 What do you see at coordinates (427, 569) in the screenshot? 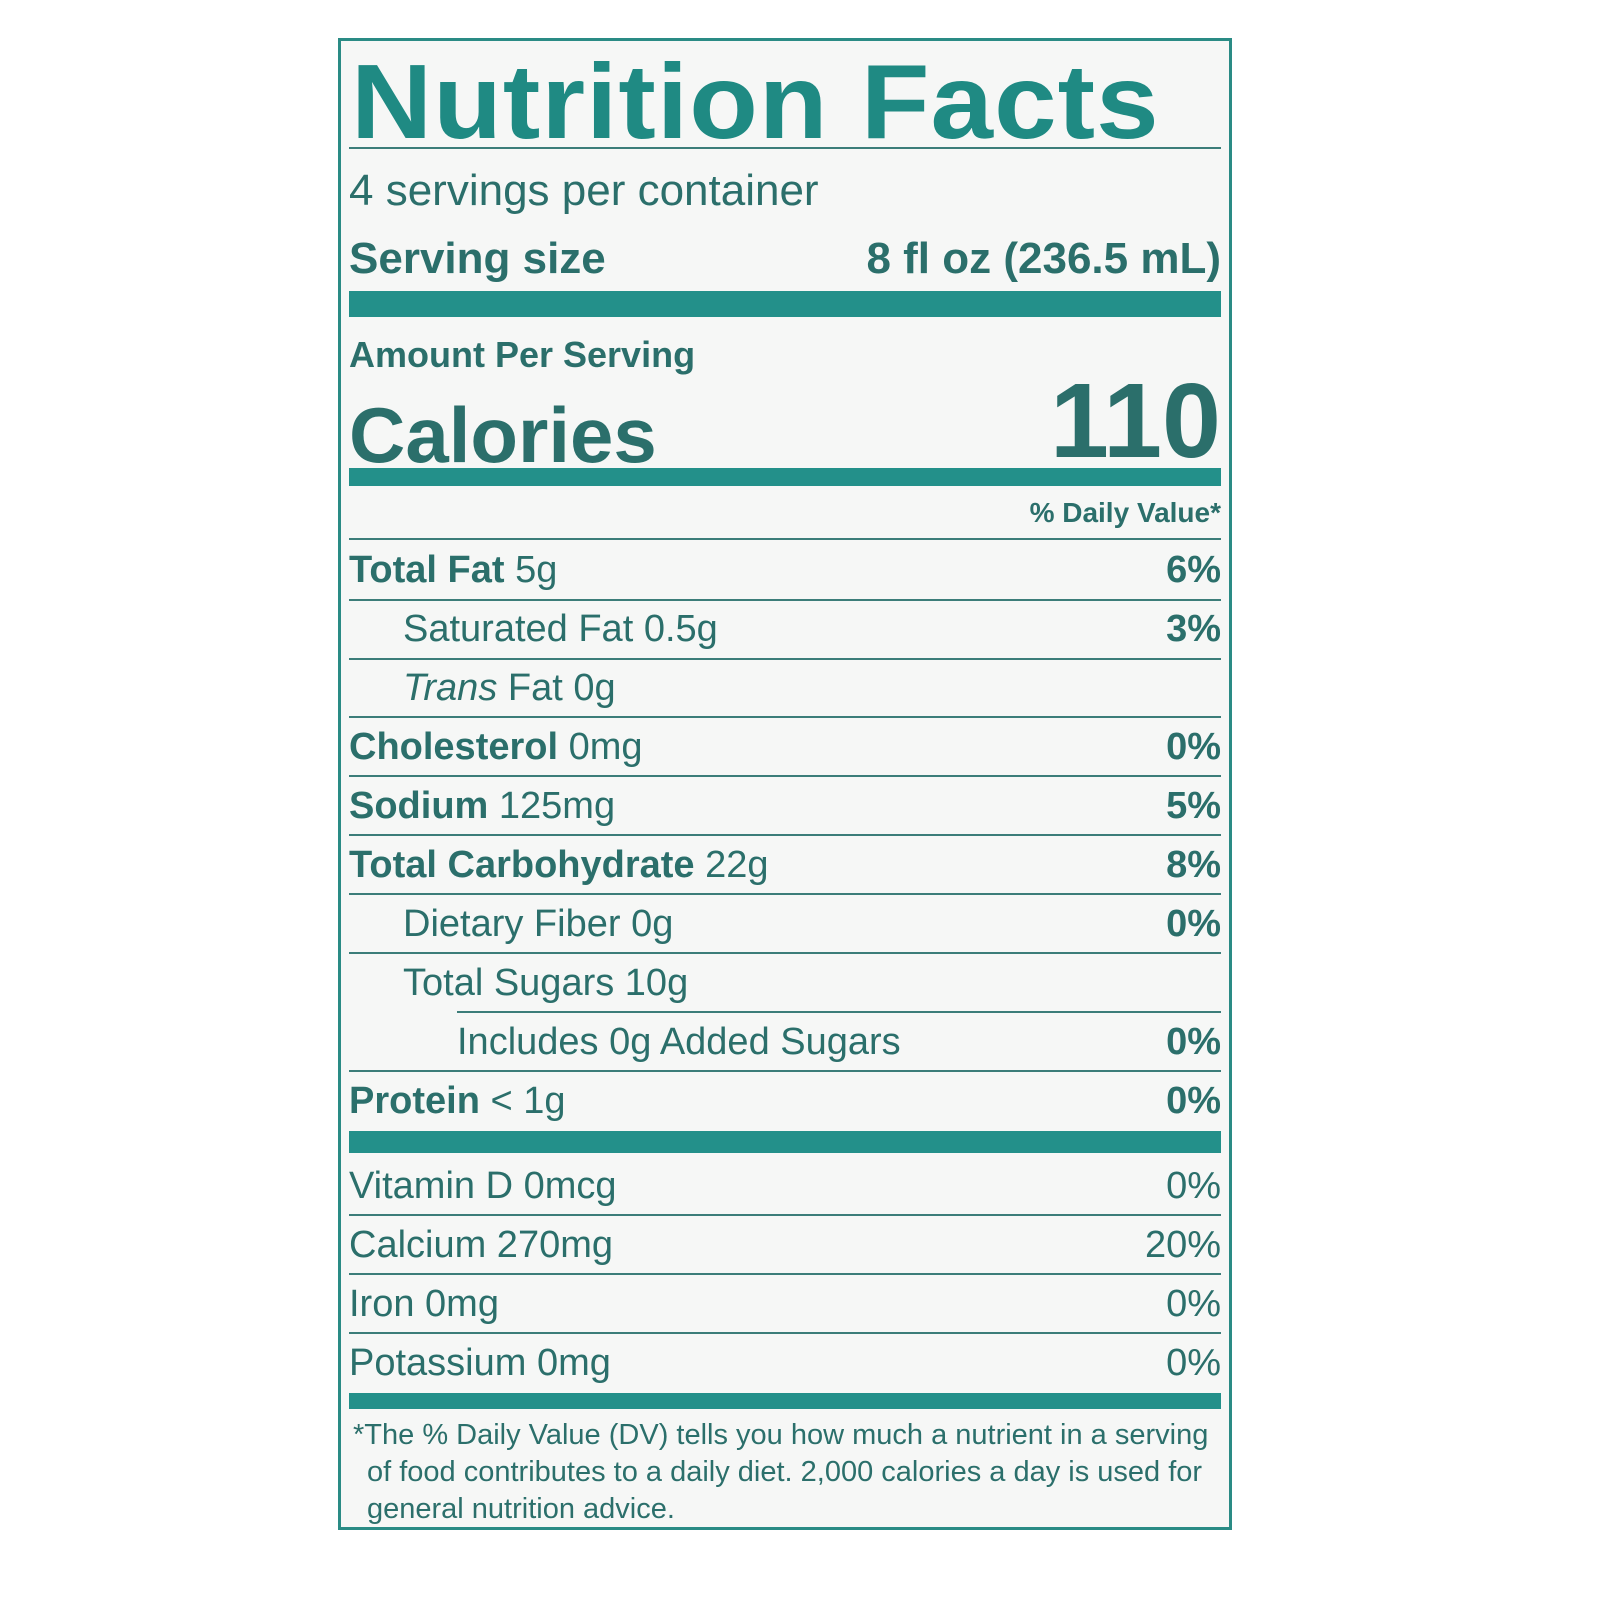
I see `nutrient-name: Total Fat` at bounding box center [427, 569].